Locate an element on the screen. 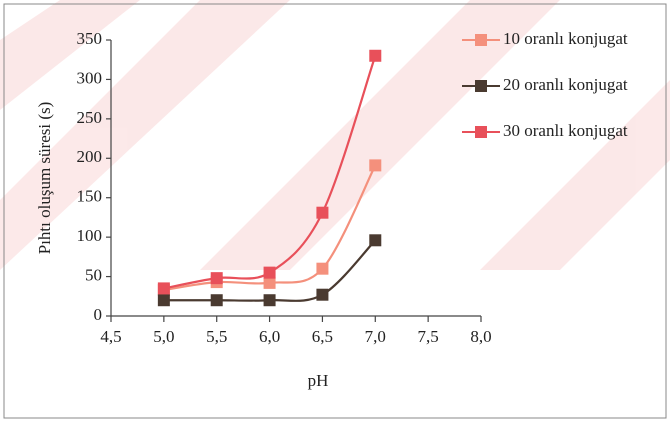 This screenshot has width=670, height=428. y-tick-label: 350 is located at coordinates (90, 38).